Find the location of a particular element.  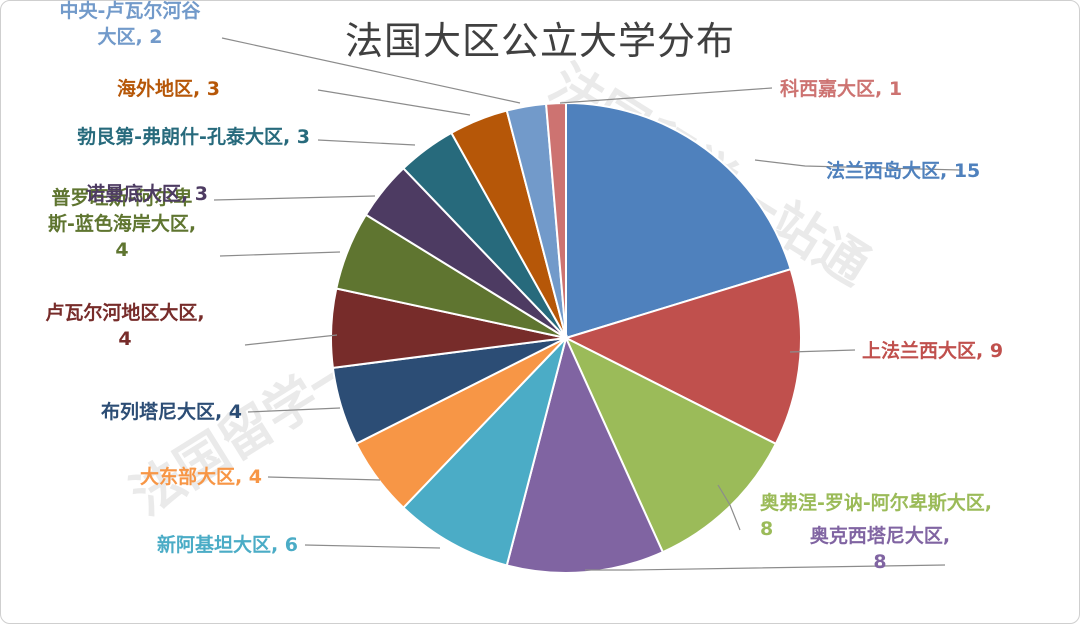

chart-title: 法国大区公立大学分布 is located at coordinates (539, 41).